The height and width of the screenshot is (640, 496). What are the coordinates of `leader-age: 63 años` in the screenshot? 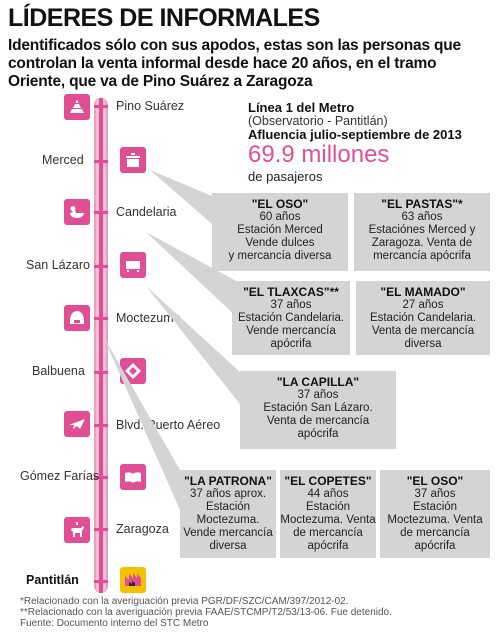 It's located at (422, 217).